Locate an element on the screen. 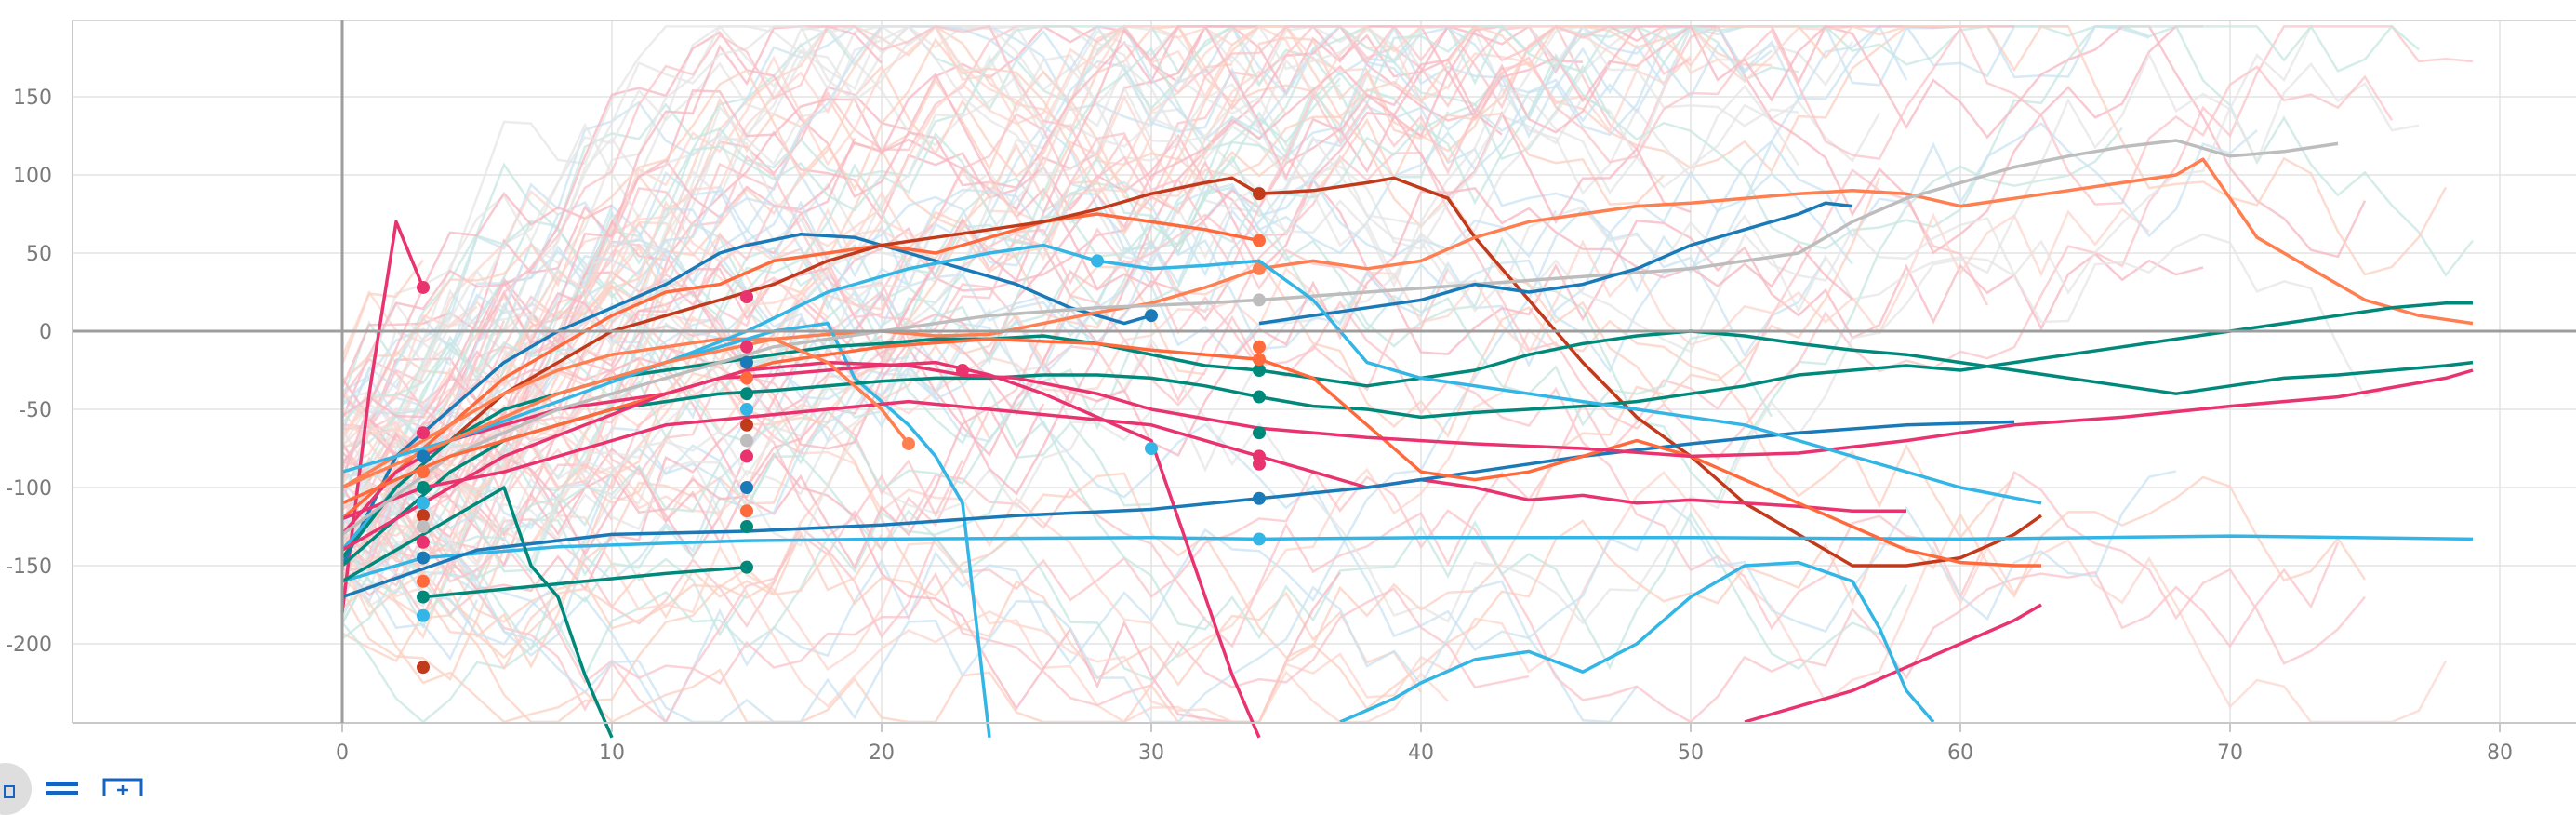  x-tick-label: 20 is located at coordinates (882, 753).